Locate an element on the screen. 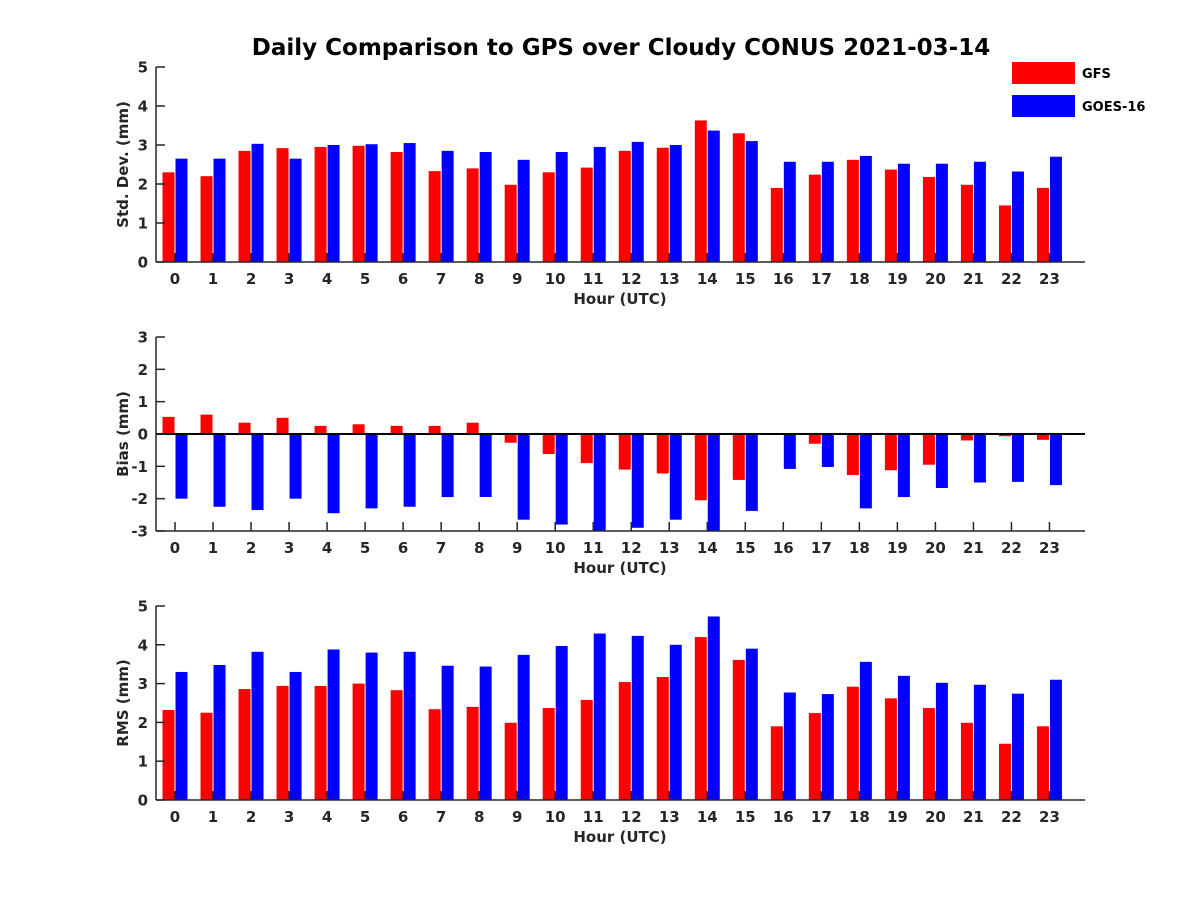 The width and height of the screenshot is (1200, 900). x-tick-label: 14 is located at coordinates (707, 817).